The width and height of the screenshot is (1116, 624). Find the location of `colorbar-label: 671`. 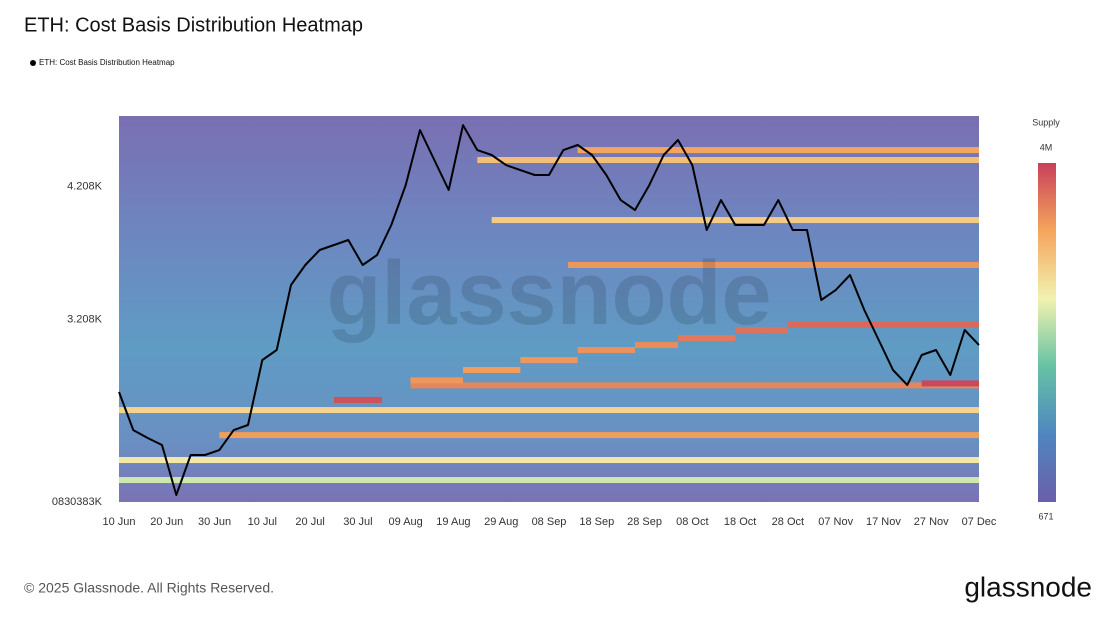

colorbar-label: 671 is located at coordinates (1045, 516).